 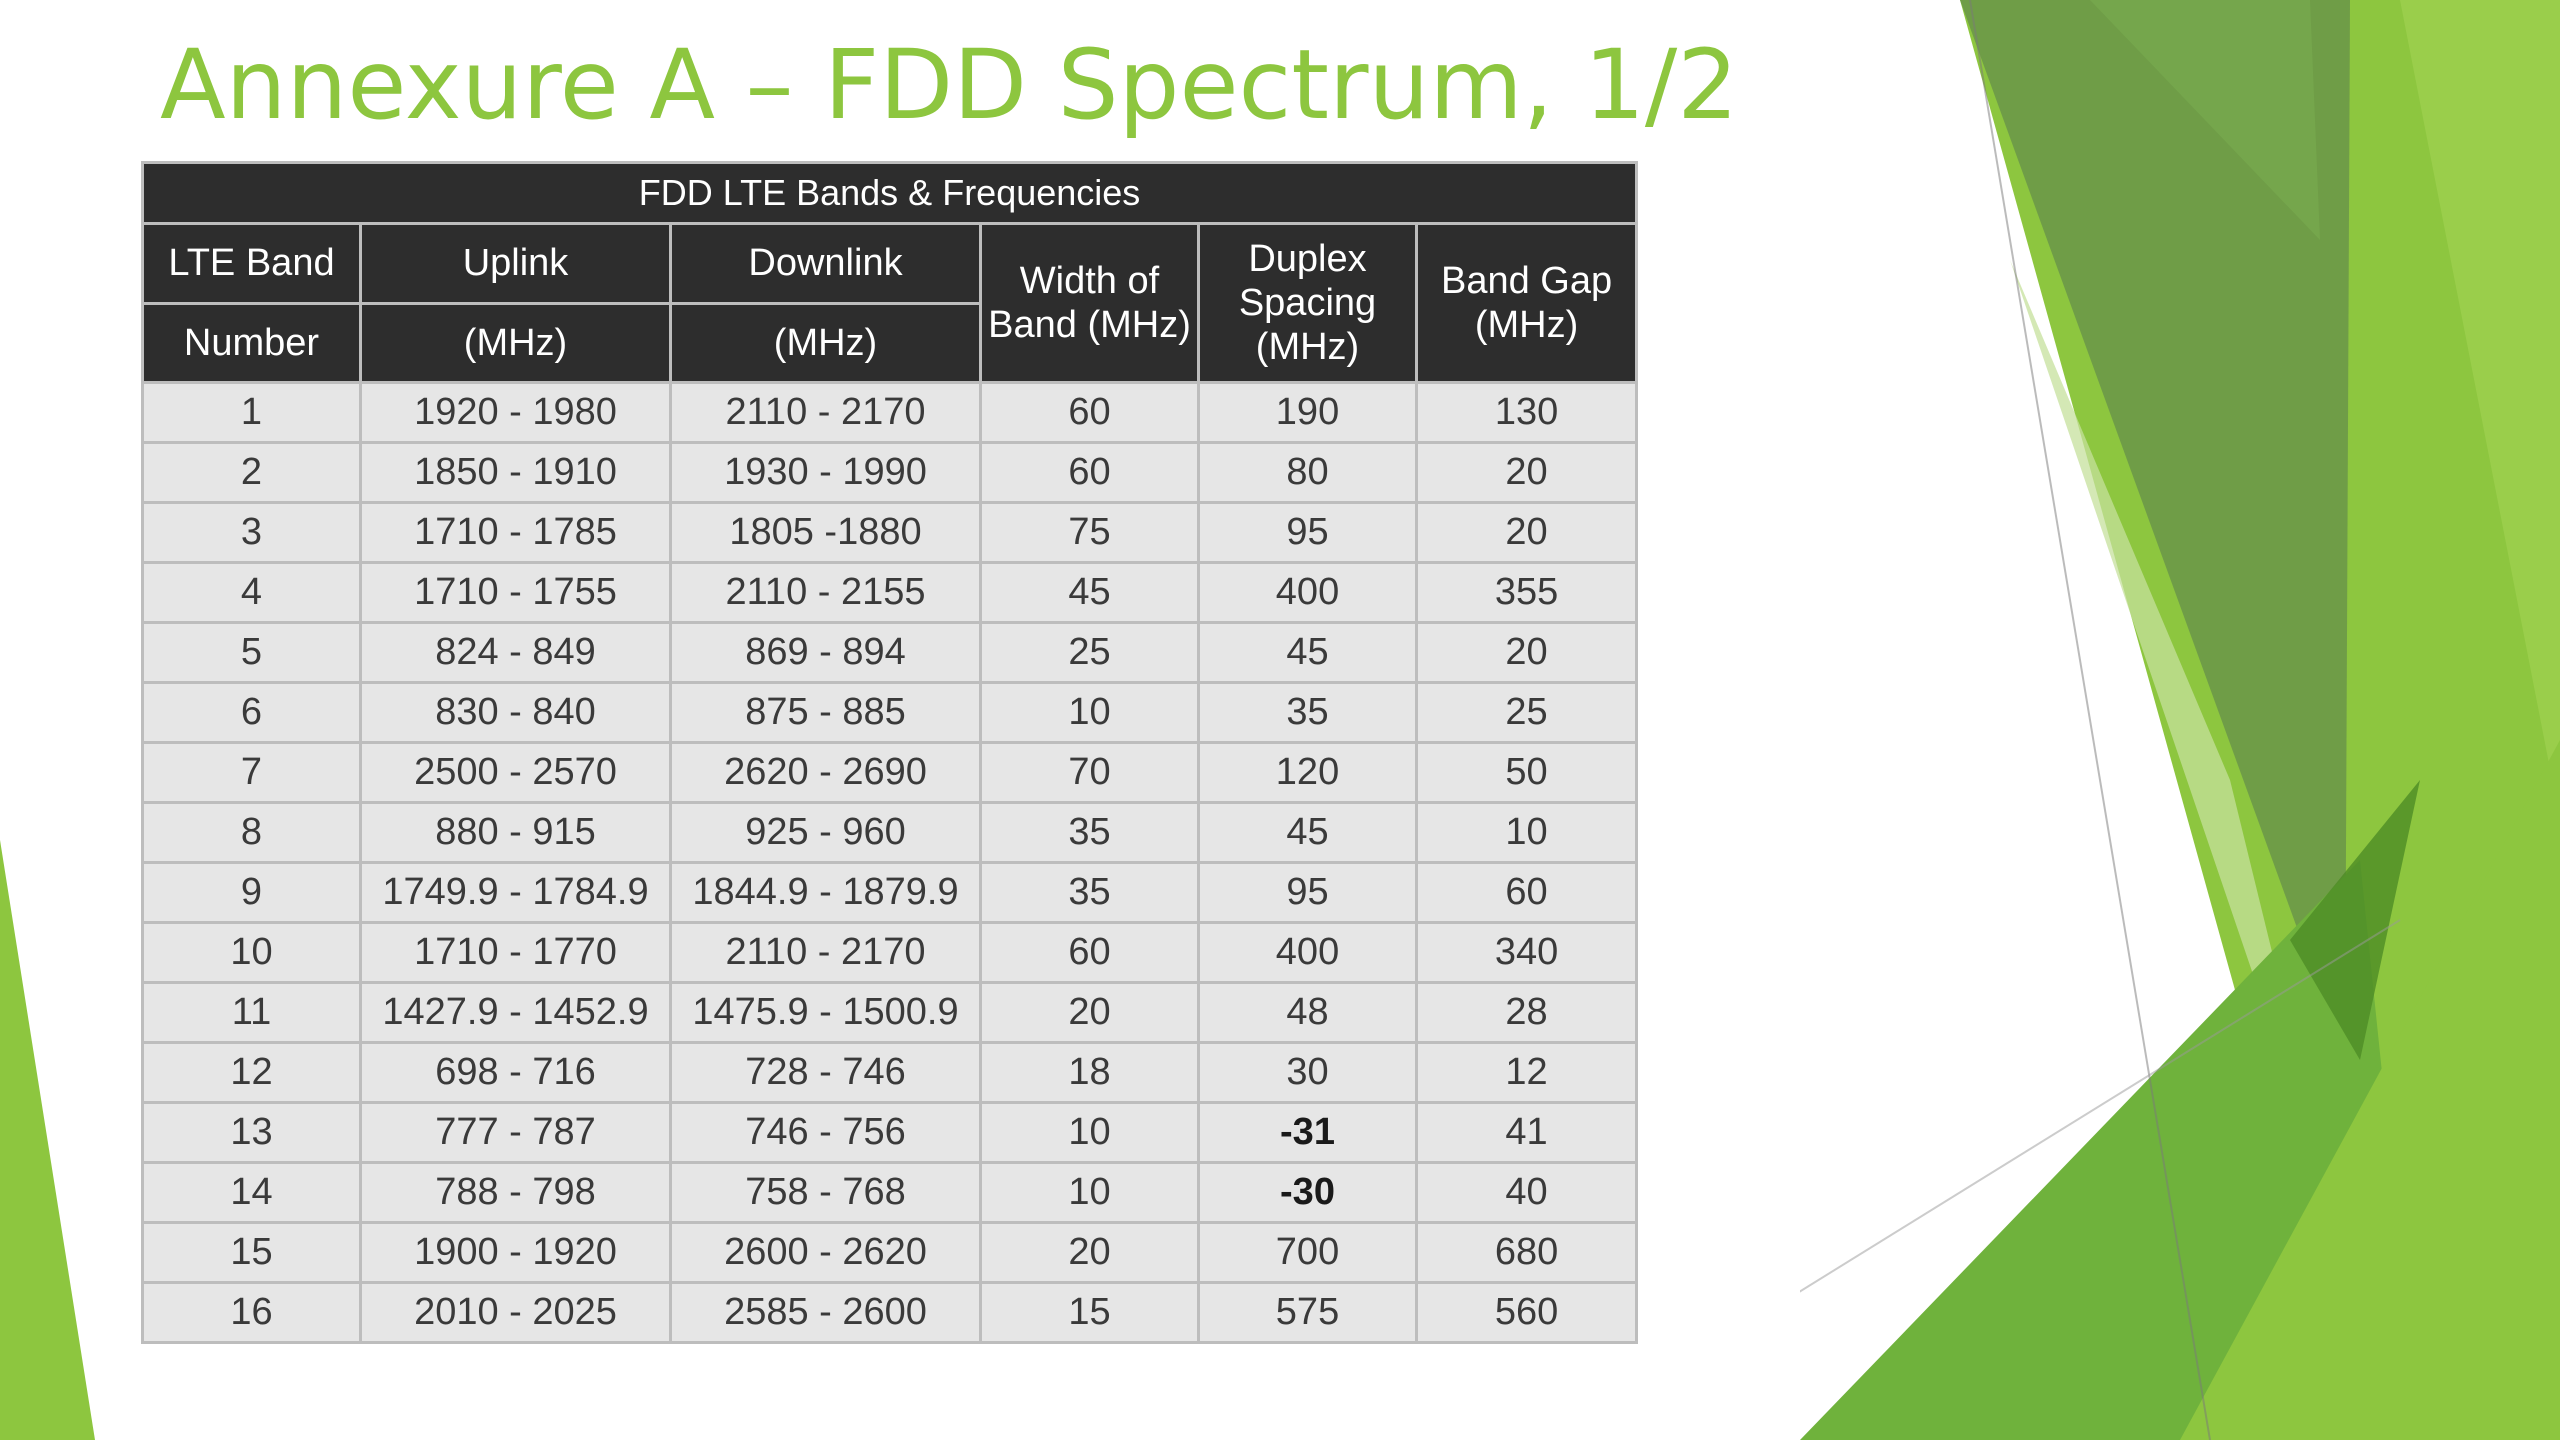 What do you see at coordinates (825, 652) in the screenshot?
I see `downlink-cell: 869 - 894` at bounding box center [825, 652].